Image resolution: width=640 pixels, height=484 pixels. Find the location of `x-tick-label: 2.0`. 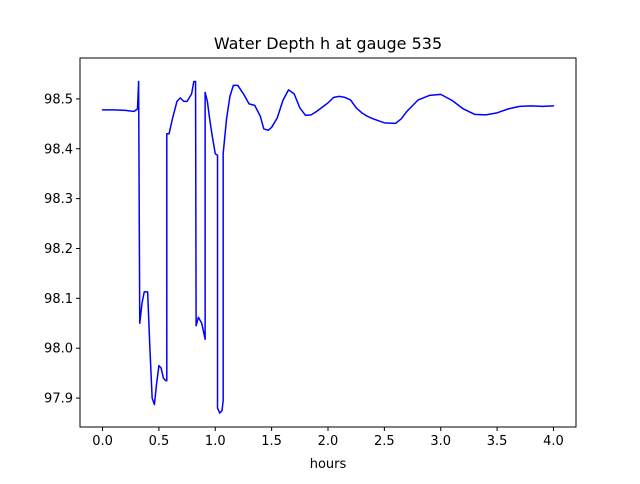

x-tick-label: 2.0 is located at coordinates (328, 441).